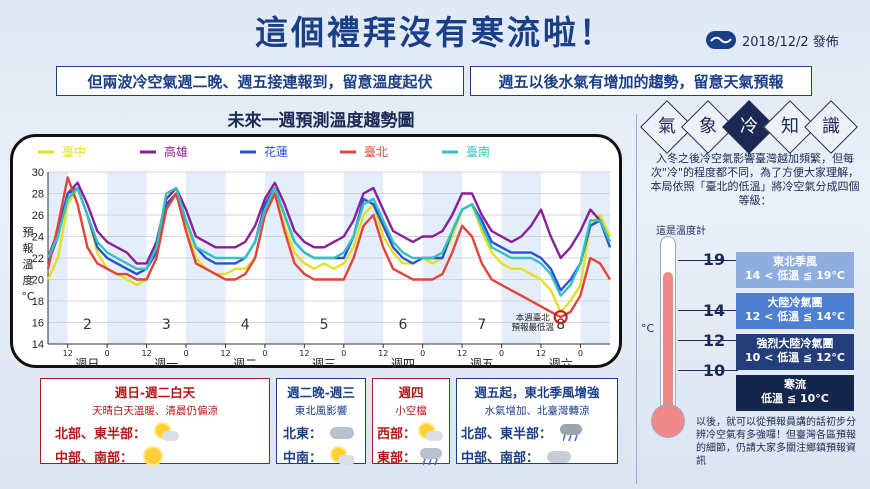 The width and height of the screenshot is (870, 489). I want to click on day-number: 5, so click(324, 325).